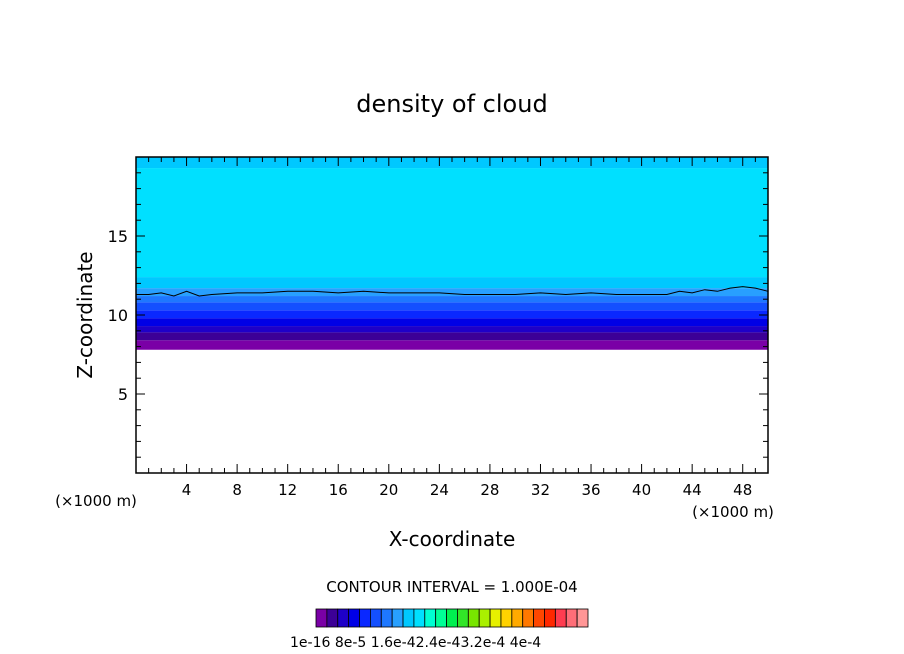  Describe the element at coordinates (590, 490) in the screenshot. I see `x-tick-label-8: 36` at that location.